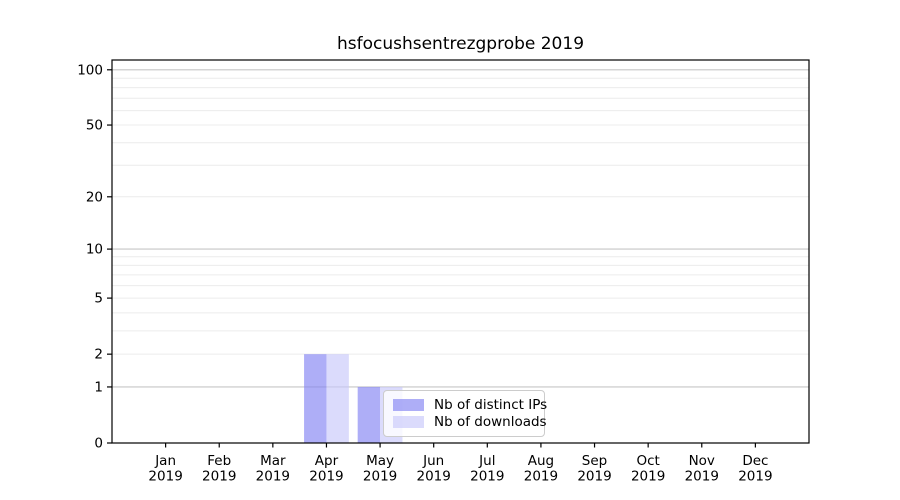  Describe the element at coordinates (648, 469) in the screenshot. I see `x-tick-label: Oct 2019` at that location.